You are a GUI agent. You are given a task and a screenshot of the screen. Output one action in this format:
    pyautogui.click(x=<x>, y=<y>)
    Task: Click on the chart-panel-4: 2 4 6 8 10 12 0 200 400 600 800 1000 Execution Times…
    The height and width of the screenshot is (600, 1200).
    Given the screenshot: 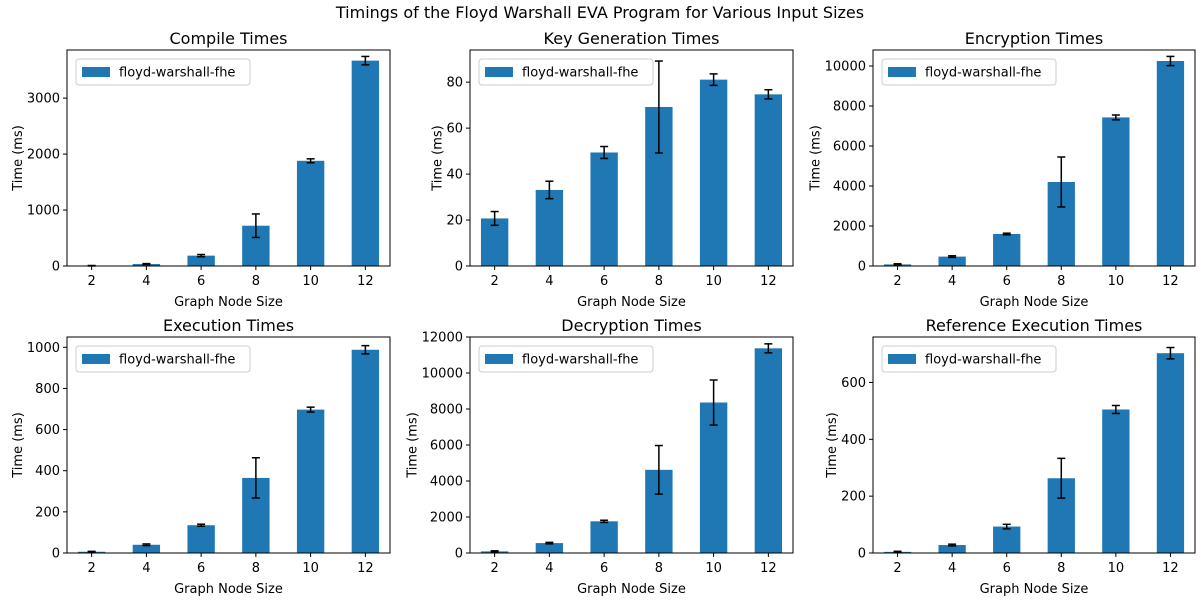 What is the action you would take?
    pyautogui.click(x=201, y=456)
    